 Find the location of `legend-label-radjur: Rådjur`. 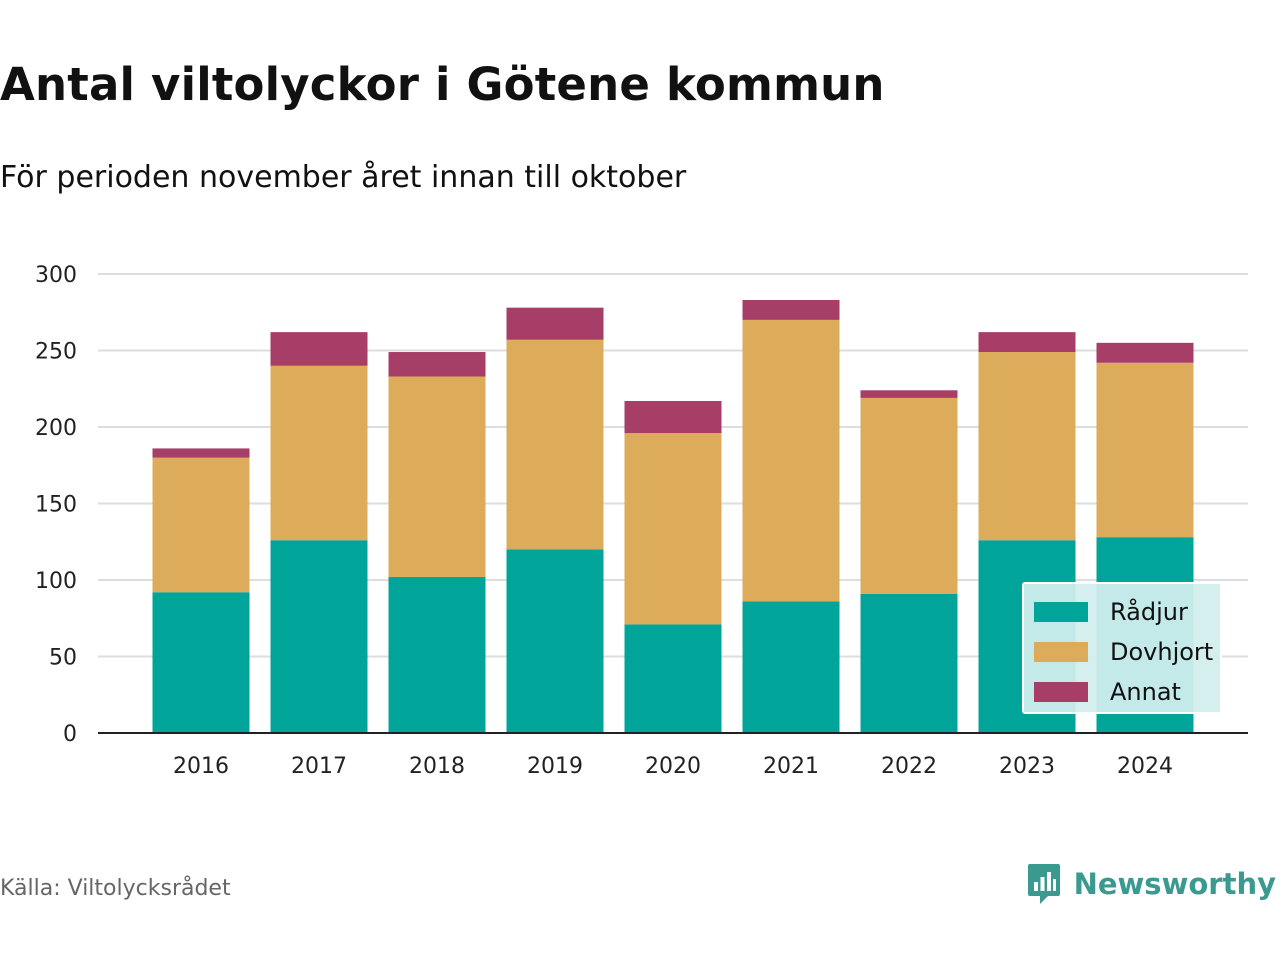

legend-label-radjur: Rådjur is located at coordinates (1149, 612).